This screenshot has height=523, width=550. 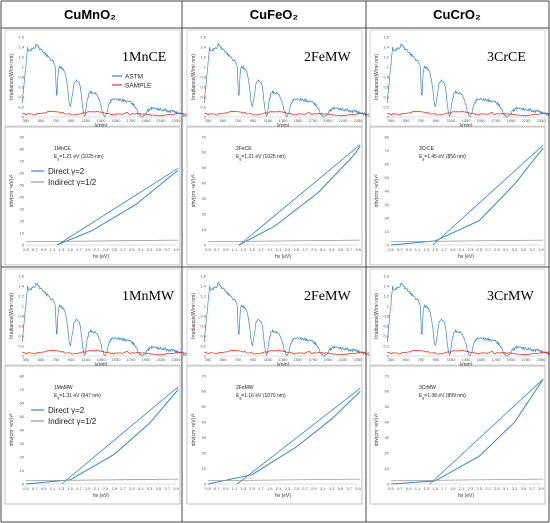 I want to click on irradiance-xtick: 1150, so click(x=86, y=359).